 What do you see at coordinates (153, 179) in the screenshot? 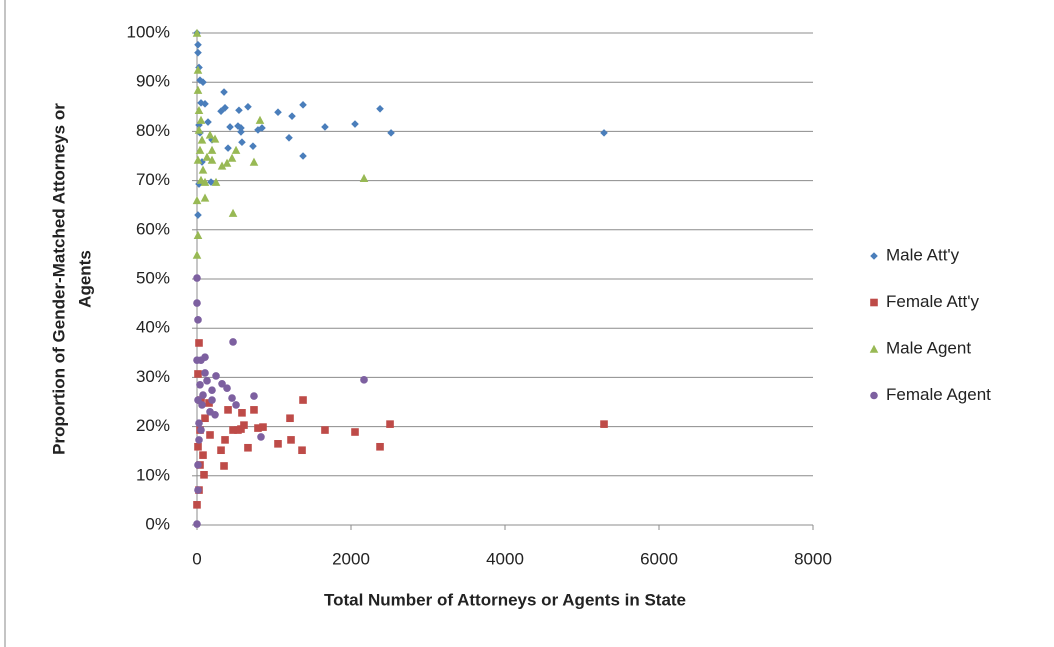
I see `y-tick-label: 70%` at bounding box center [153, 179].